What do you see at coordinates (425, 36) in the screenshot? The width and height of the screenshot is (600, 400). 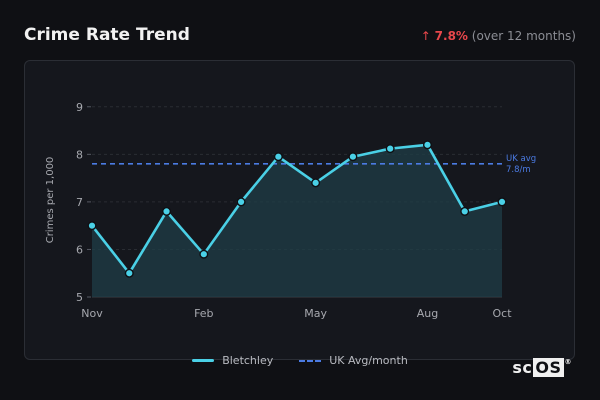 I see `trend-up-icon: ↑` at bounding box center [425, 36].